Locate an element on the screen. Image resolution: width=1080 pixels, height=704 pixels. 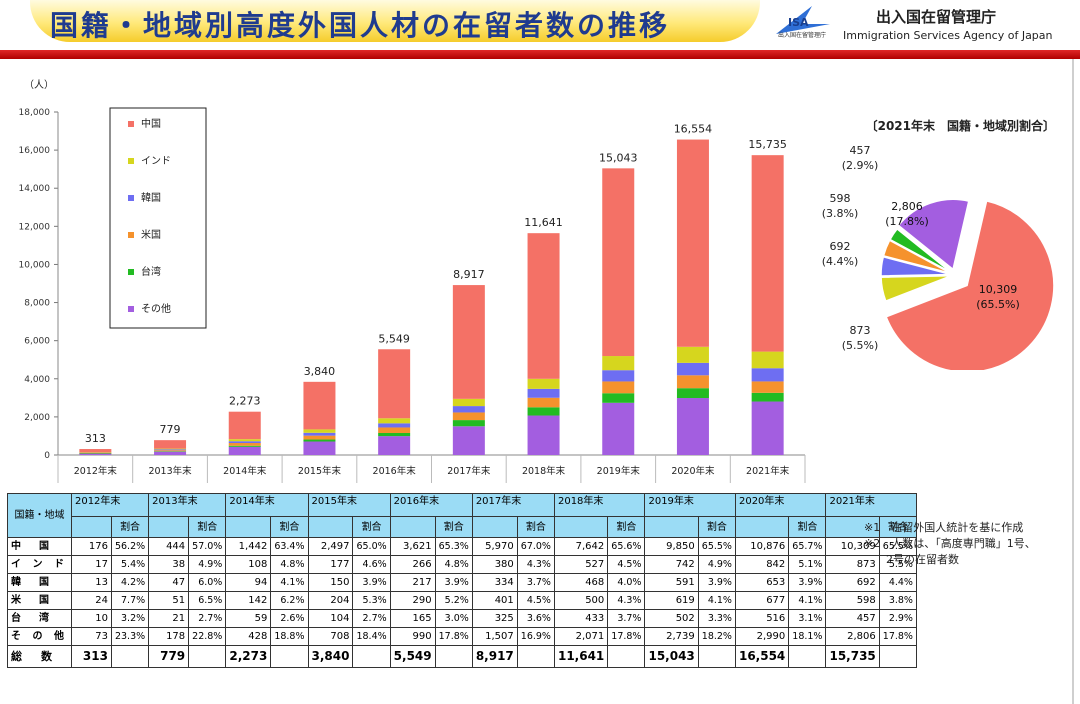
table-count-cell: 842 is located at coordinates (762, 564).